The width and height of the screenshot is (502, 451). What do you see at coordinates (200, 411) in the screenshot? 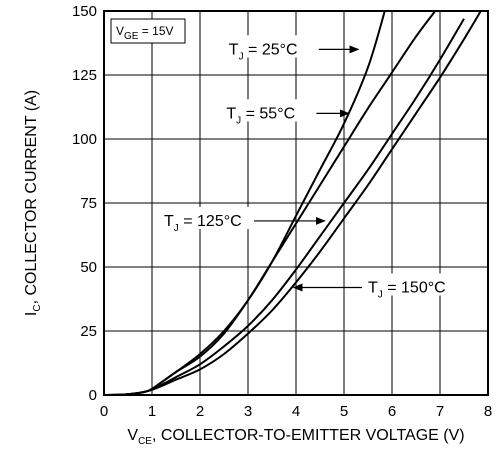
I see `x-tick-label: 2` at bounding box center [200, 411].